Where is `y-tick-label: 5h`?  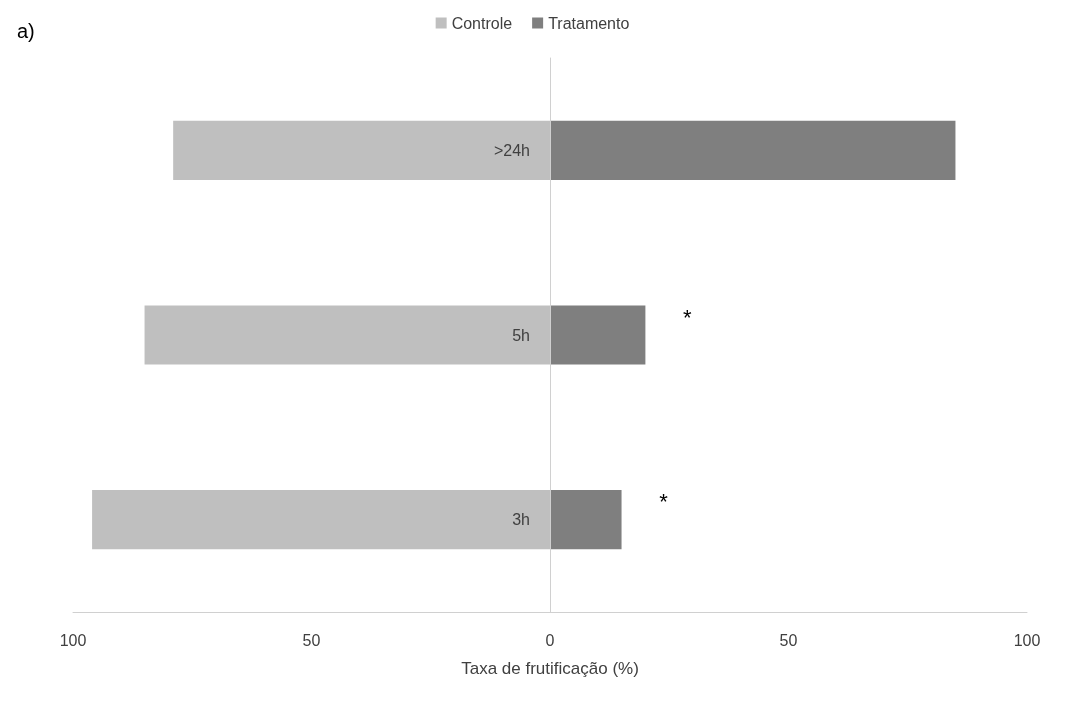
y-tick-label: 5h is located at coordinates (521, 335).